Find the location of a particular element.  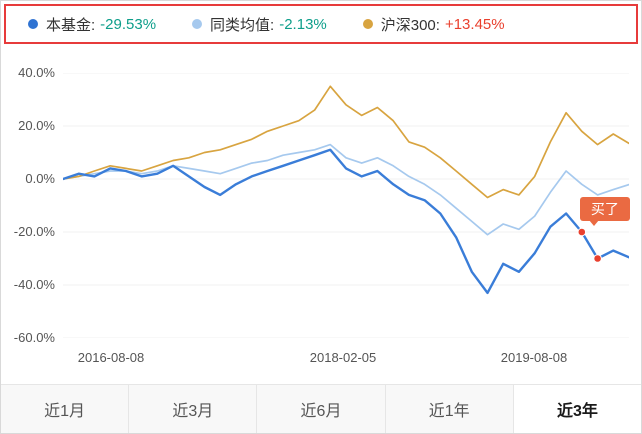

tab-recent-3-years: 近3年 is located at coordinates (577, 409).